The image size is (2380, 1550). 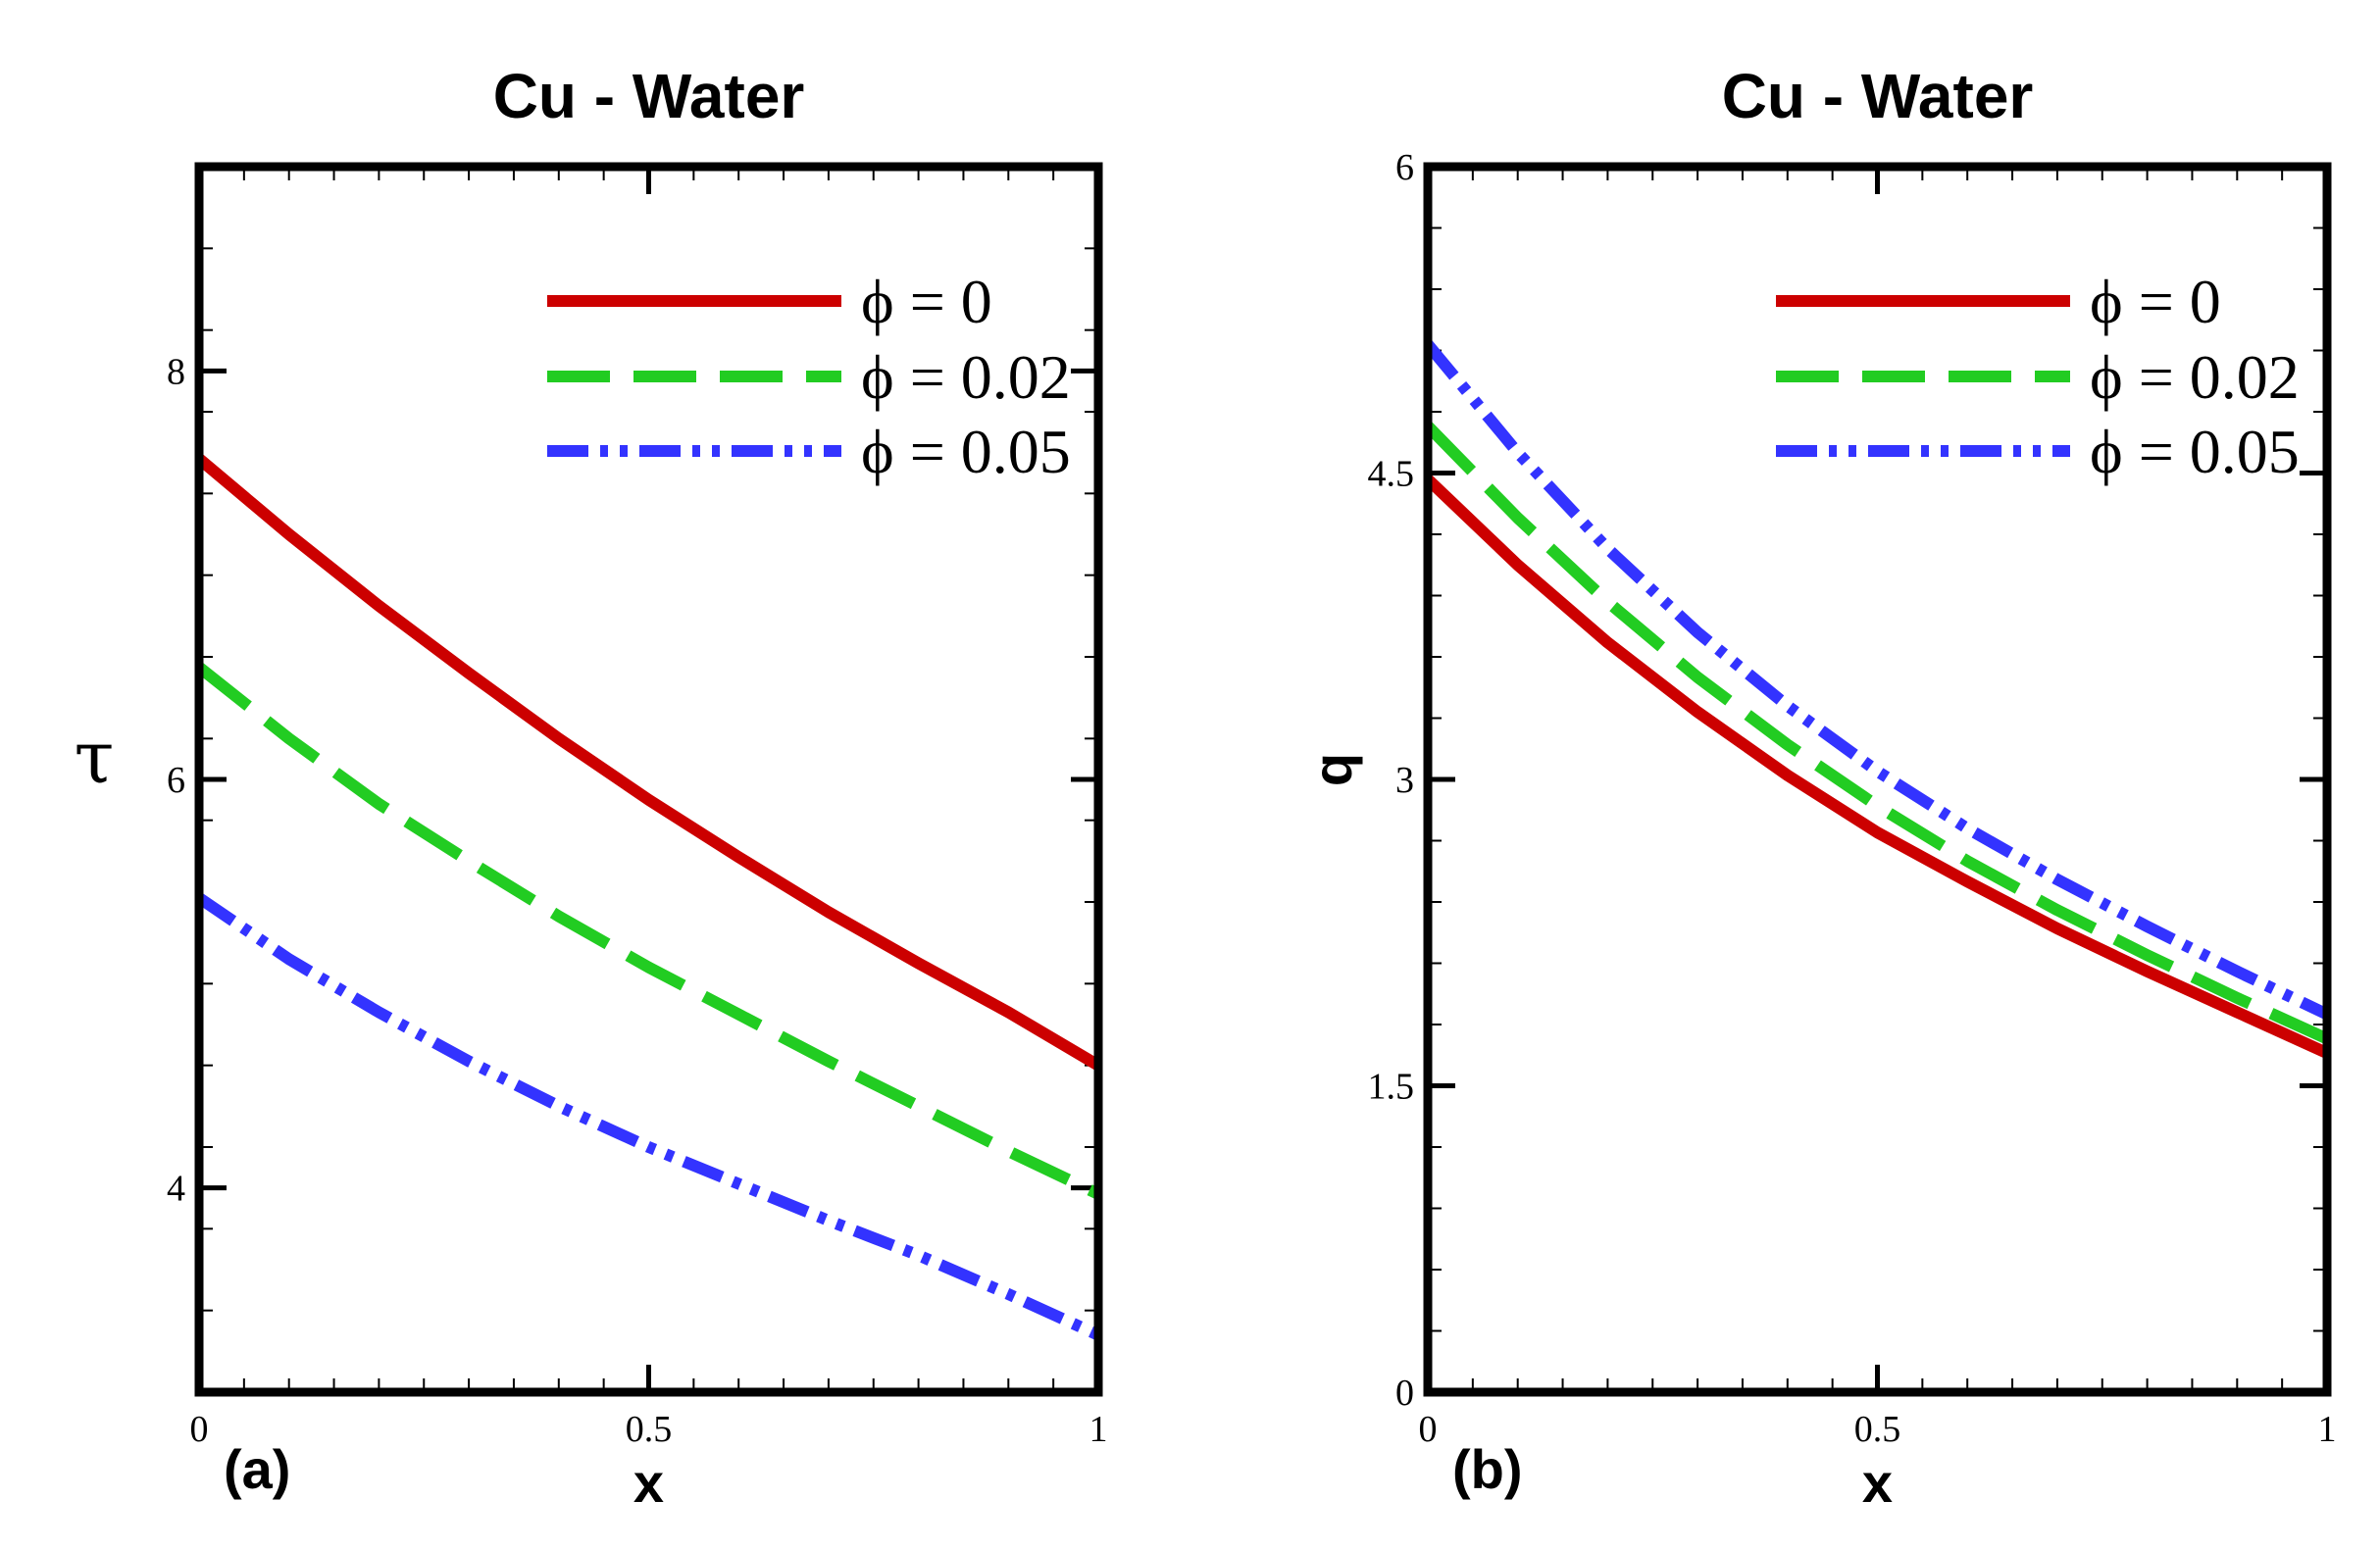 What do you see at coordinates (1404, 780) in the screenshot?
I see `y-tick-label: 3` at bounding box center [1404, 780].